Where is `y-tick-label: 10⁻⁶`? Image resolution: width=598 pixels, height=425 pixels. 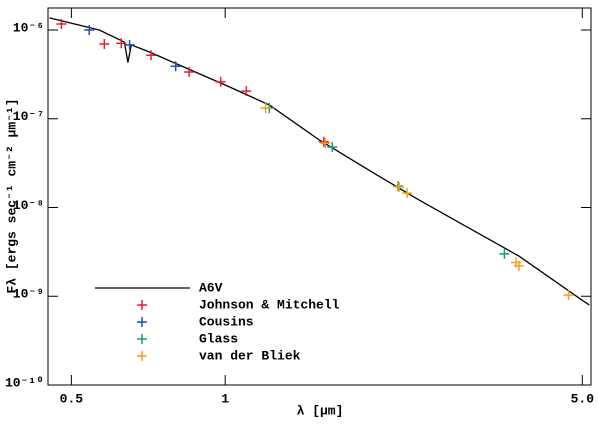 y-tick-label: 10⁻⁶ is located at coordinates (28, 27).